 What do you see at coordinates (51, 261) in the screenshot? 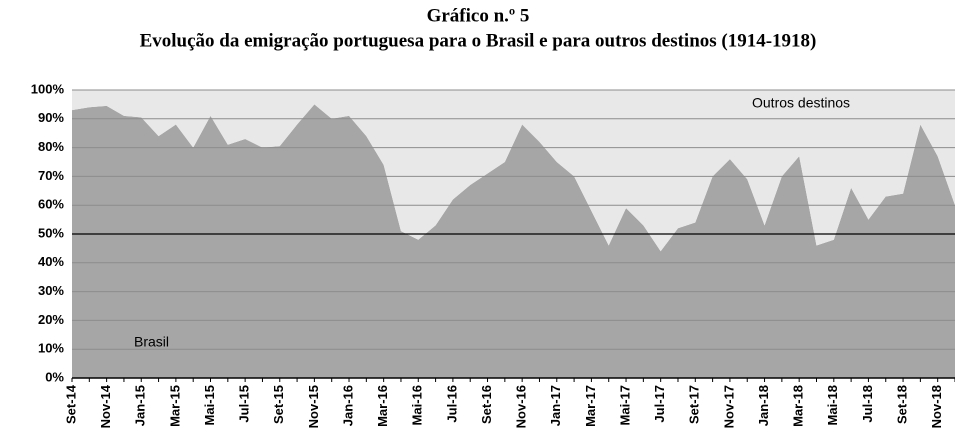
I see `y-tick-label: 40%` at bounding box center [51, 261].